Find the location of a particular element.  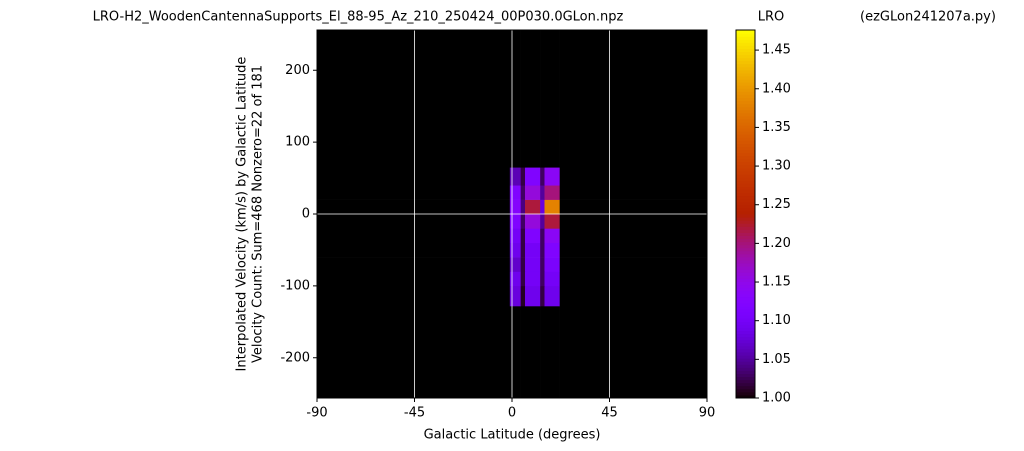

colorbar-tick-label: 1.20 is located at coordinates (776, 243).